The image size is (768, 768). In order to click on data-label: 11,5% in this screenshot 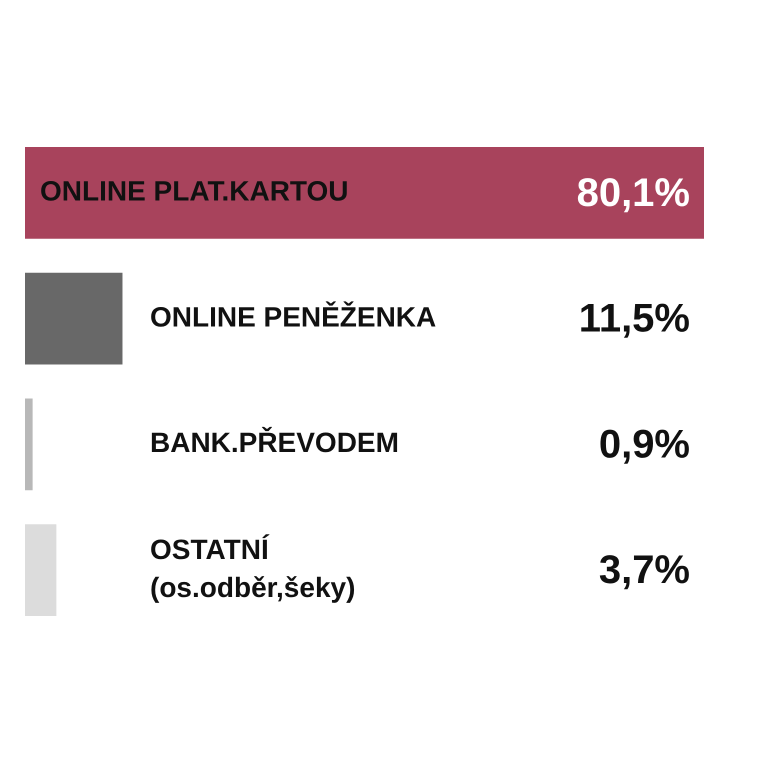, I will do `click(634, 318)`.